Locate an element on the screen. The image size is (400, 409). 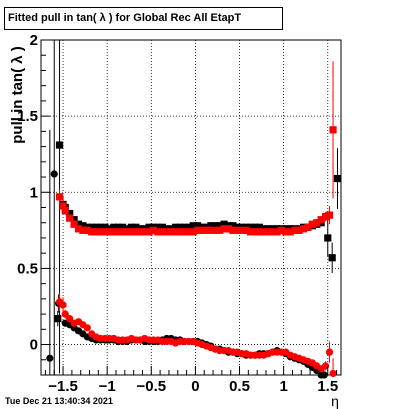
x-tick-label: 0.5 is located at coordinates (239, 386).